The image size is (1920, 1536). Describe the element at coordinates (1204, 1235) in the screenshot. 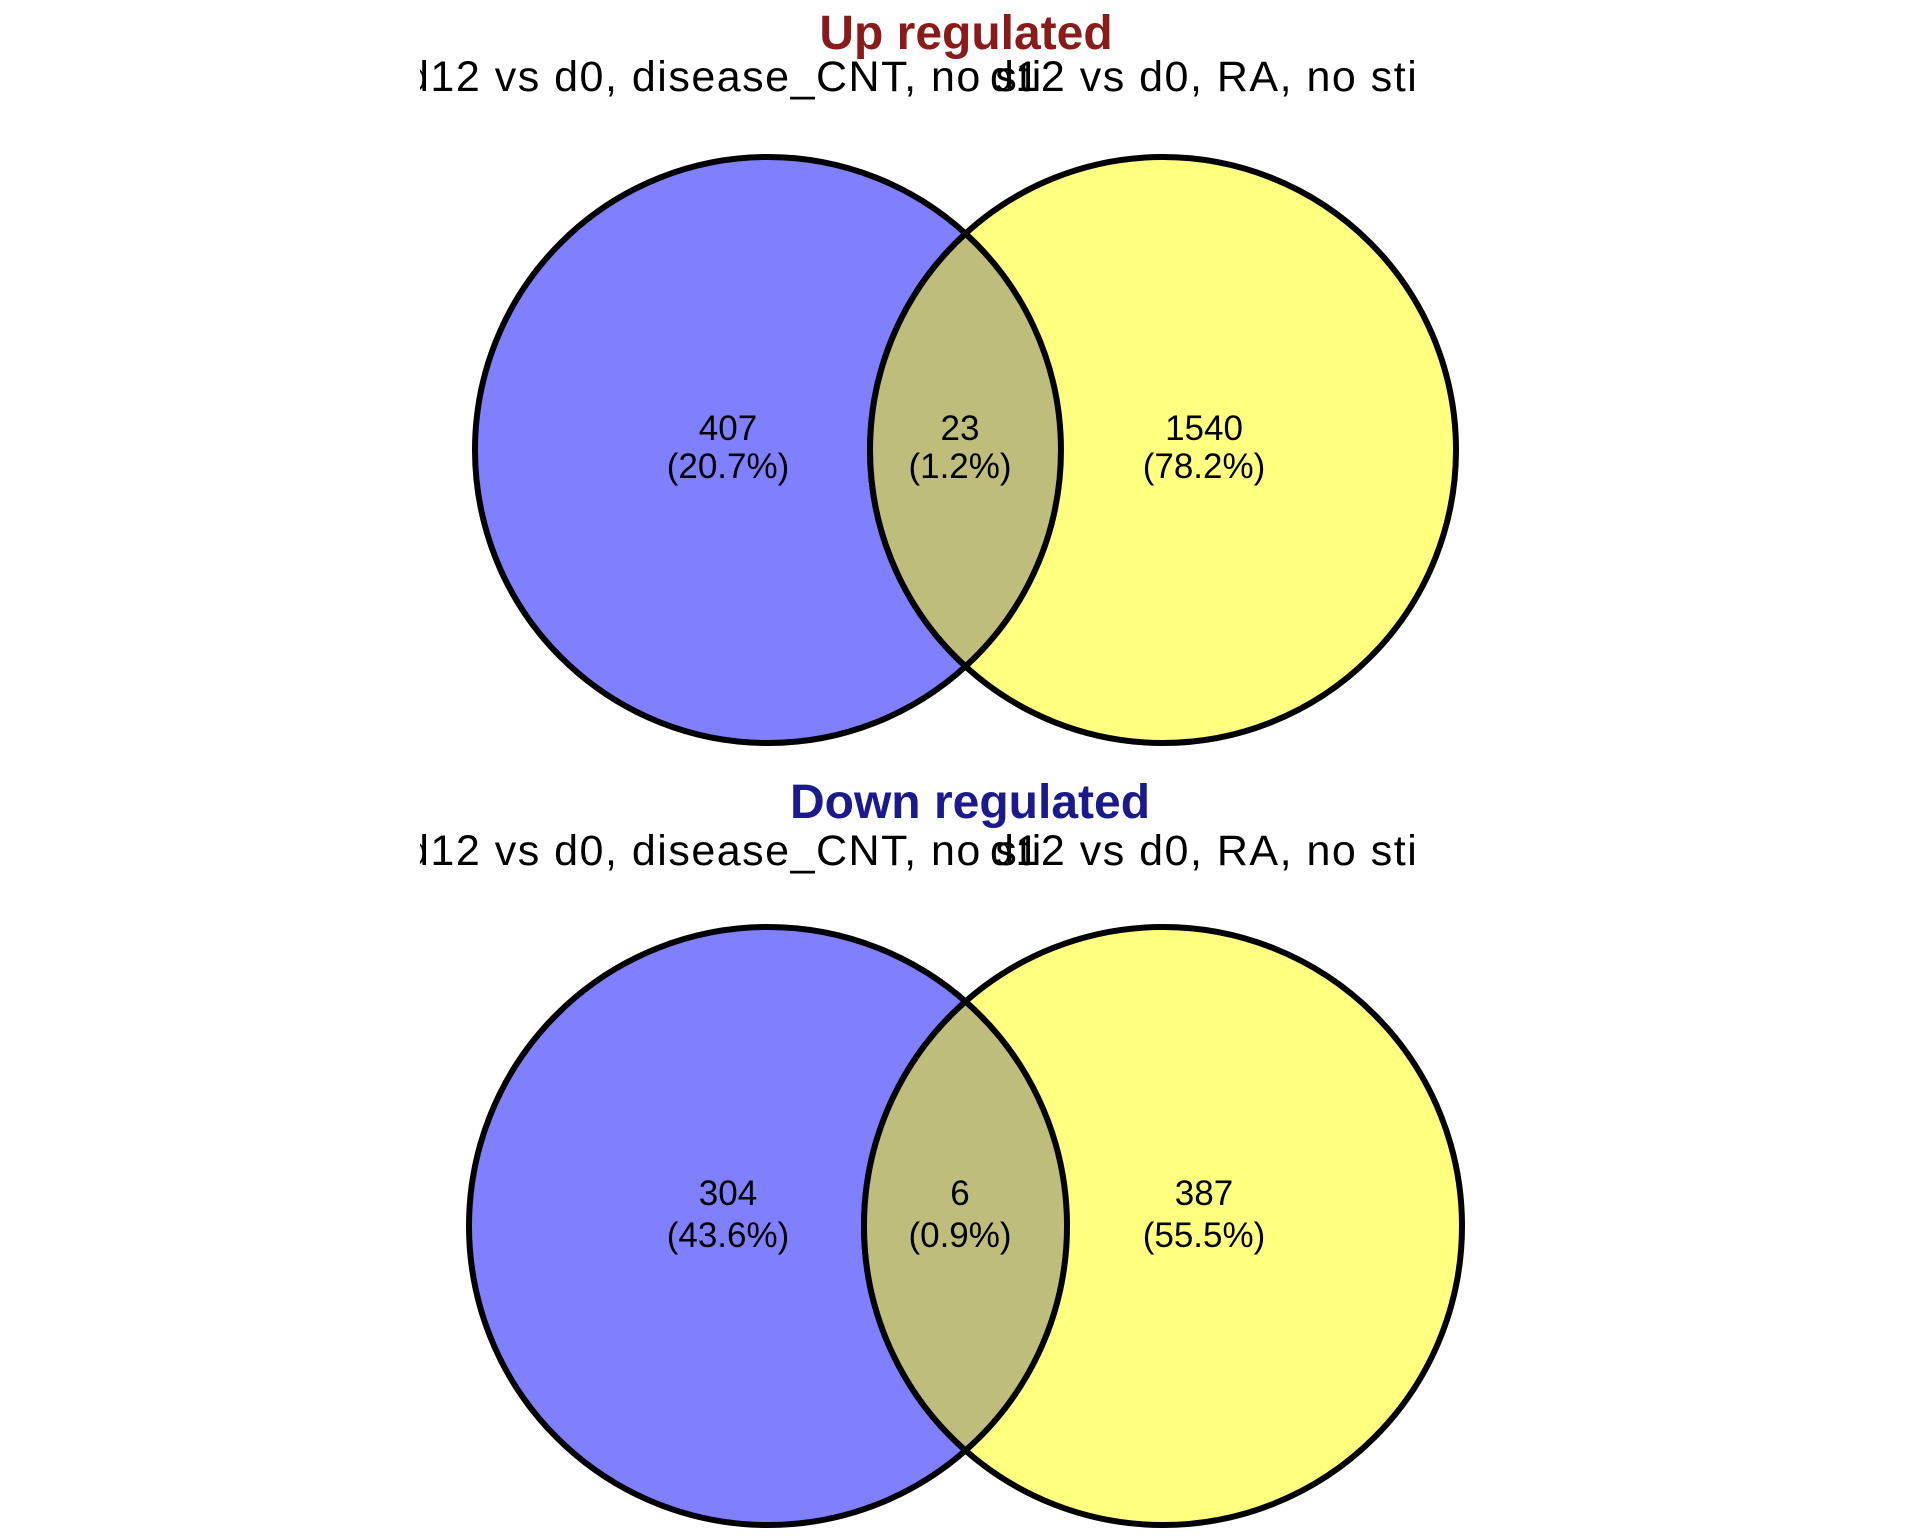

I see `down-b-only-percent: (55.5%)` at that location.